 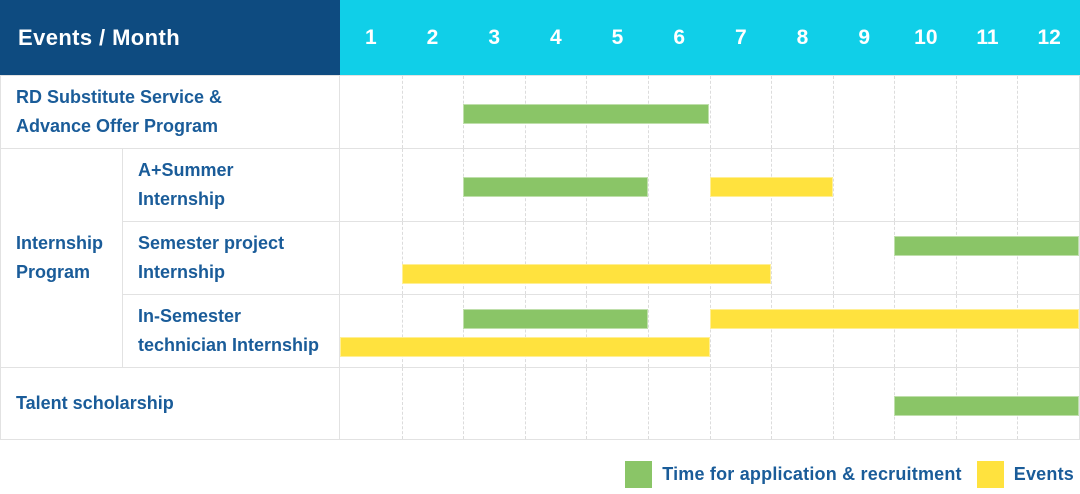 I want to click on timeline-row-a-plus-summer-internship, so click(x=710, y=184).